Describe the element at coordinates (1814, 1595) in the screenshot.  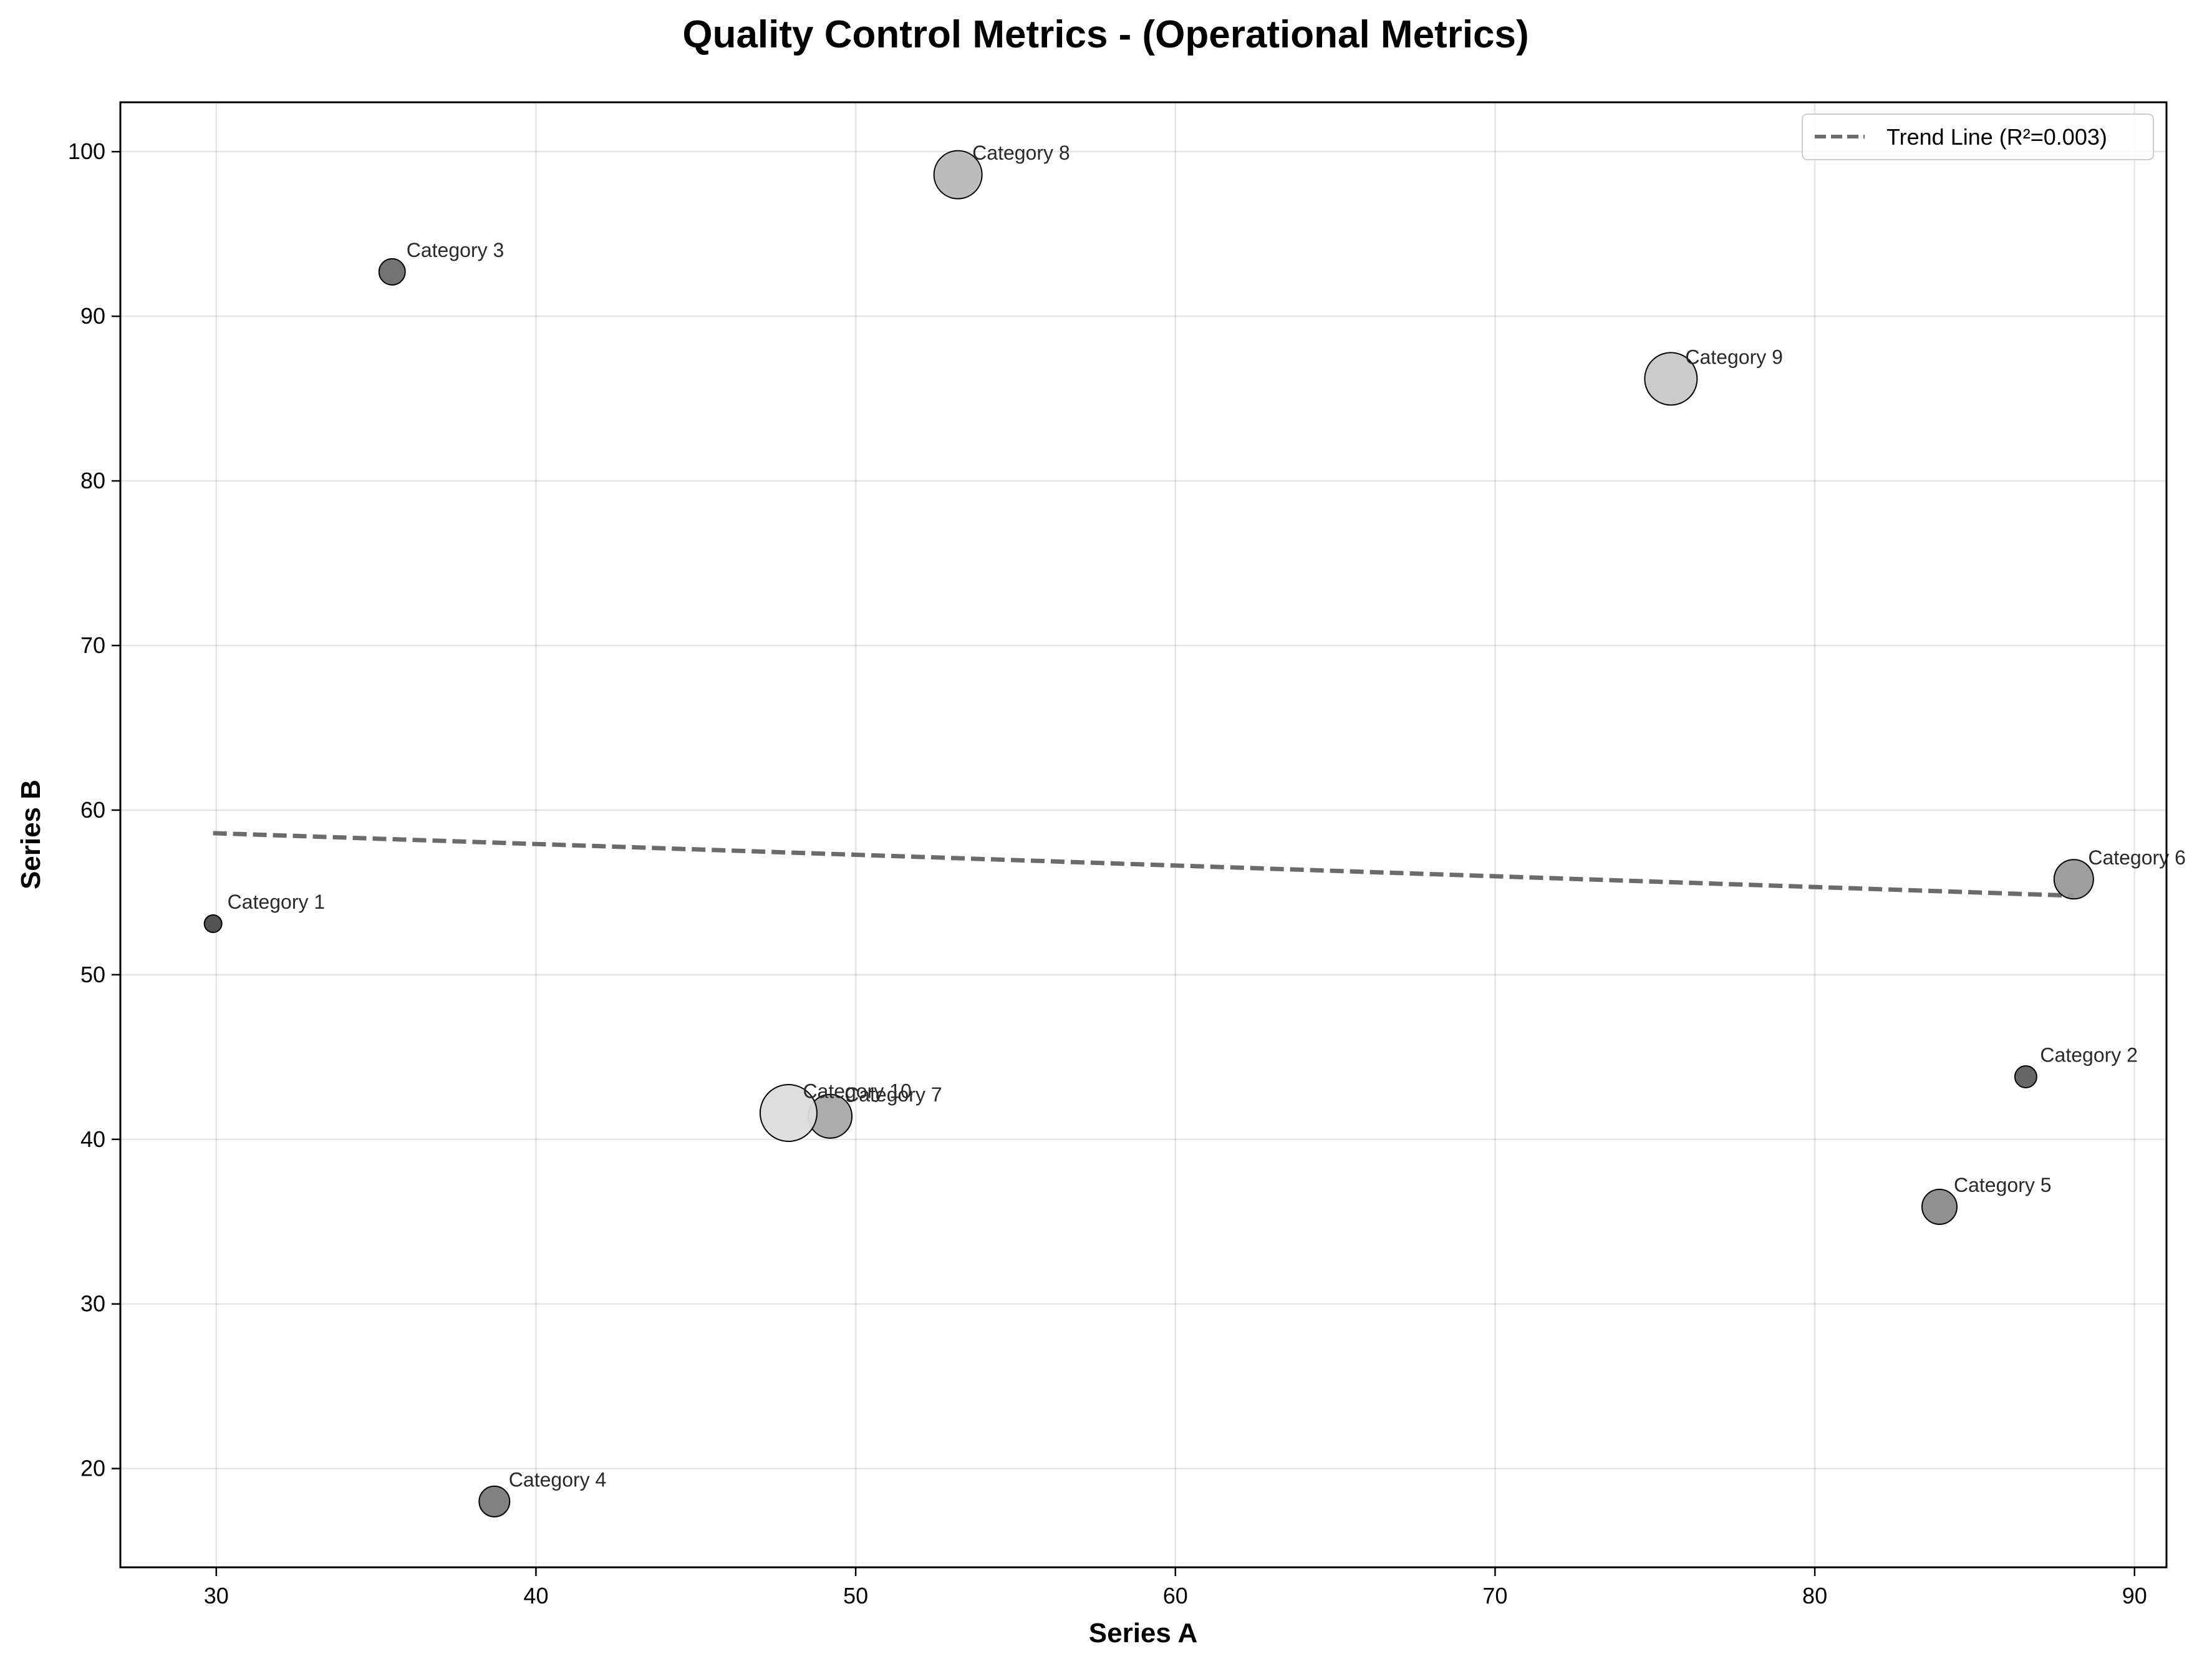
I see `x-tick-label: 80` at that location.